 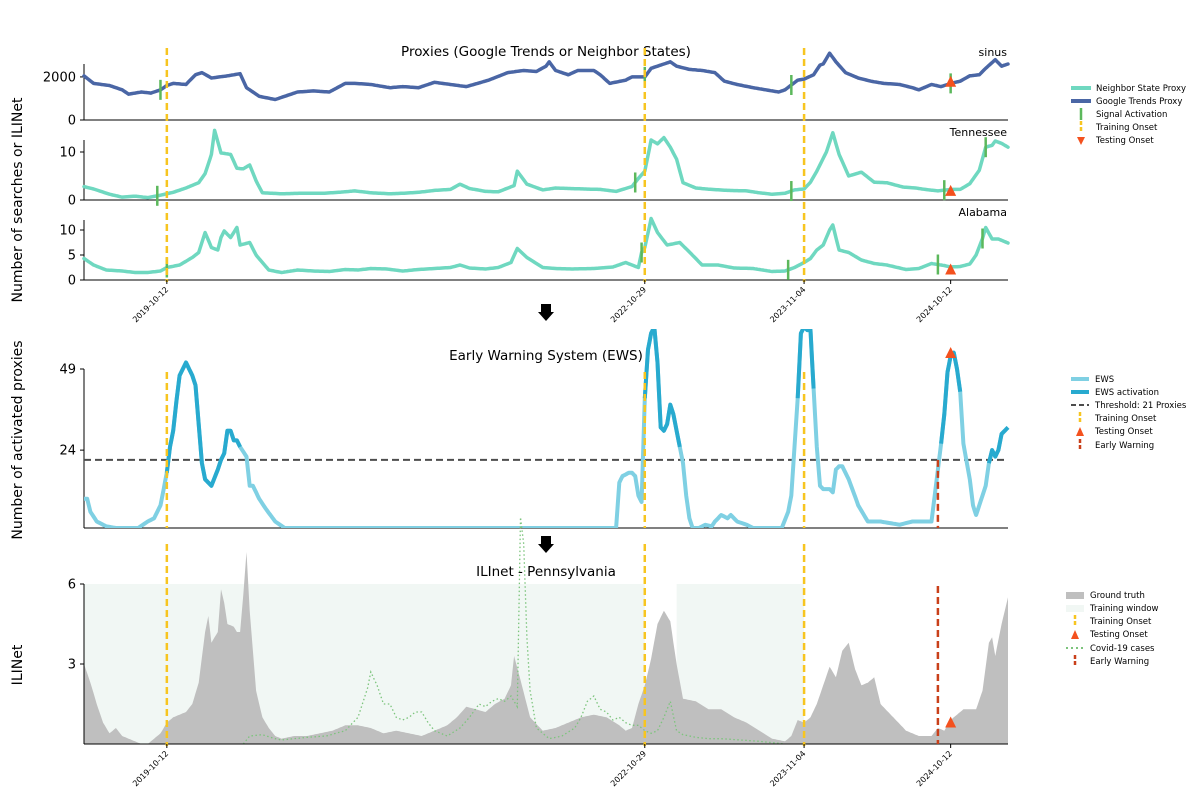 What do you see at coordinates (1075, 608) in the screenshot?
I see `legend-swatch-training-window` at bounding box center [1075, 608].